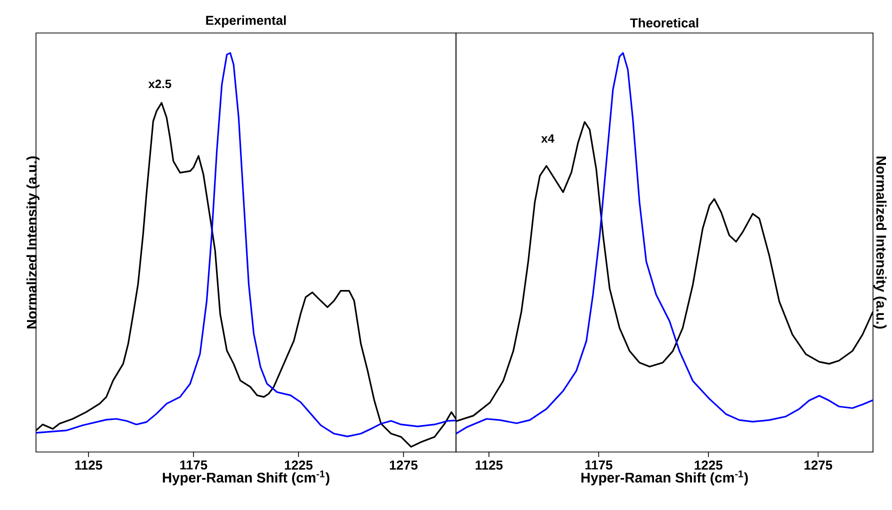 The height and width of the screenshot is (510, 892). What do you see at coordinates (160, 84) in the screenshot?
I see `annotation: x2.5` at bounding box center [160, 84].